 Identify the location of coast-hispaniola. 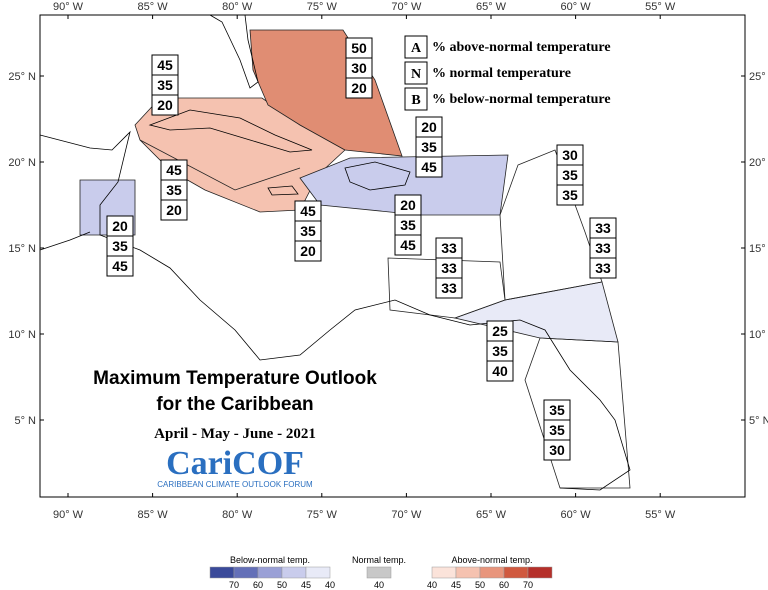
(377, 176).